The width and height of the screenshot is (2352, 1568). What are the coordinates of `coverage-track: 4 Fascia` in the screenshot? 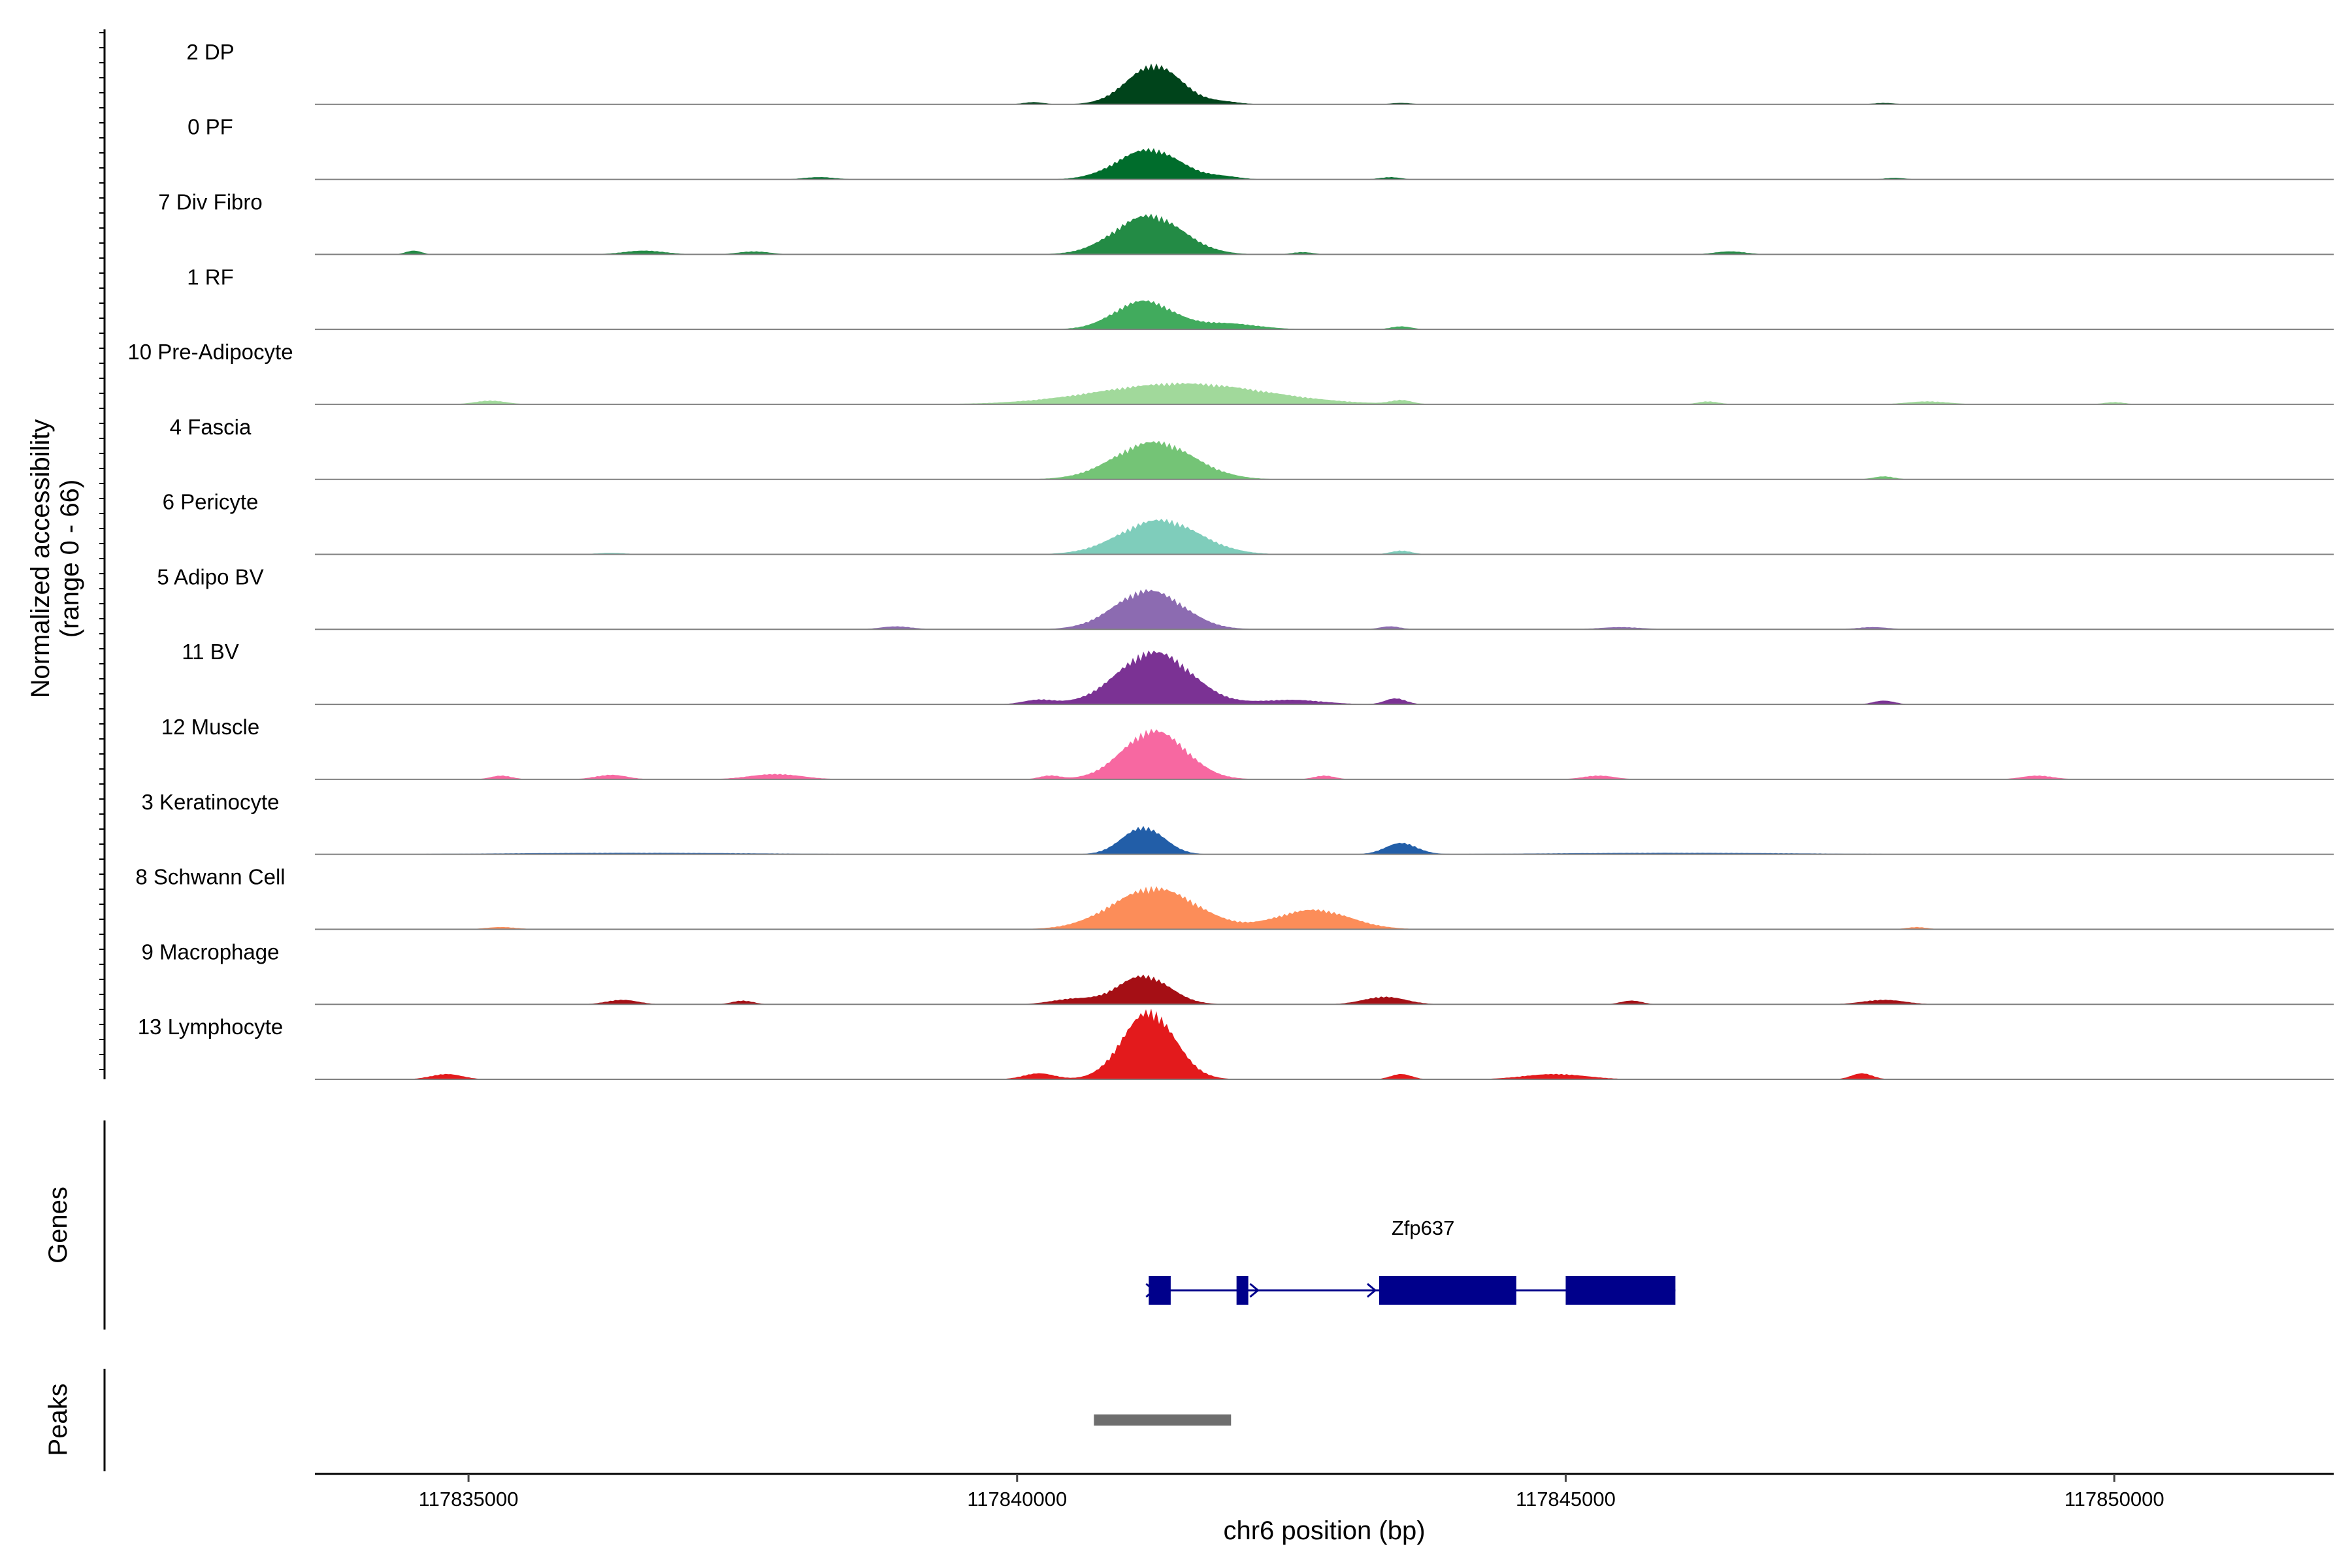 It's located at (1252, 447).